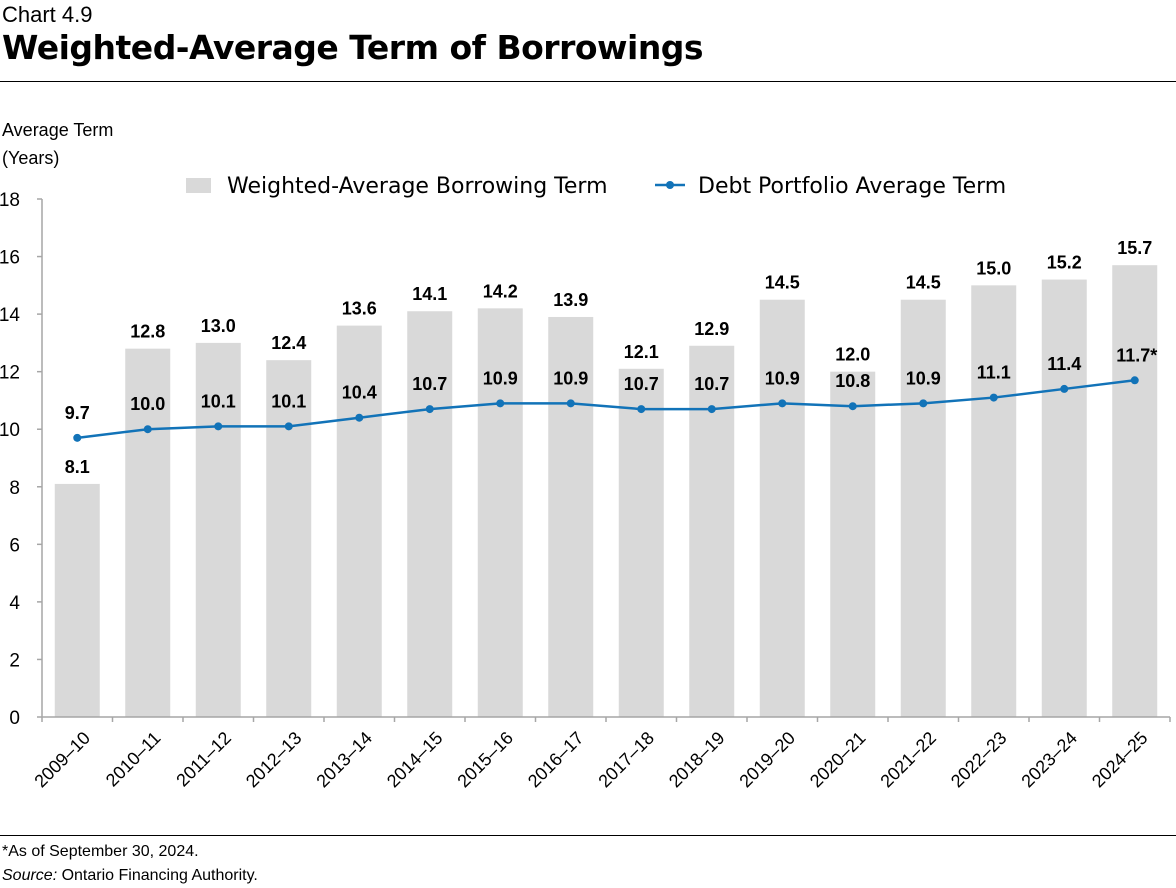 The image size is (1176, 888). What do you see at coordinates (31, 158) in the screenshot?
I see `y-axis-label-line2: (Years)` at bounding box center [31, 158].